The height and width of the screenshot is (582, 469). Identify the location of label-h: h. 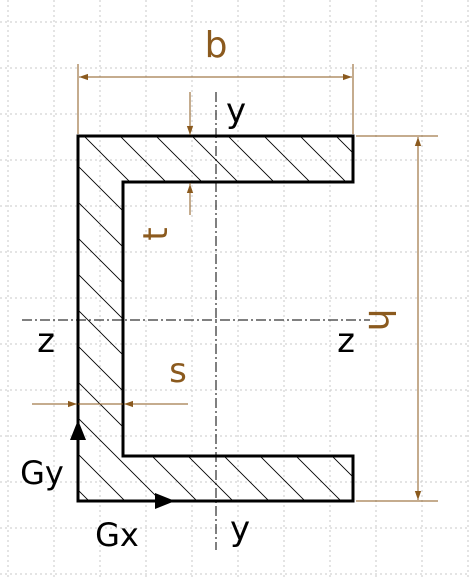
(380, 320).